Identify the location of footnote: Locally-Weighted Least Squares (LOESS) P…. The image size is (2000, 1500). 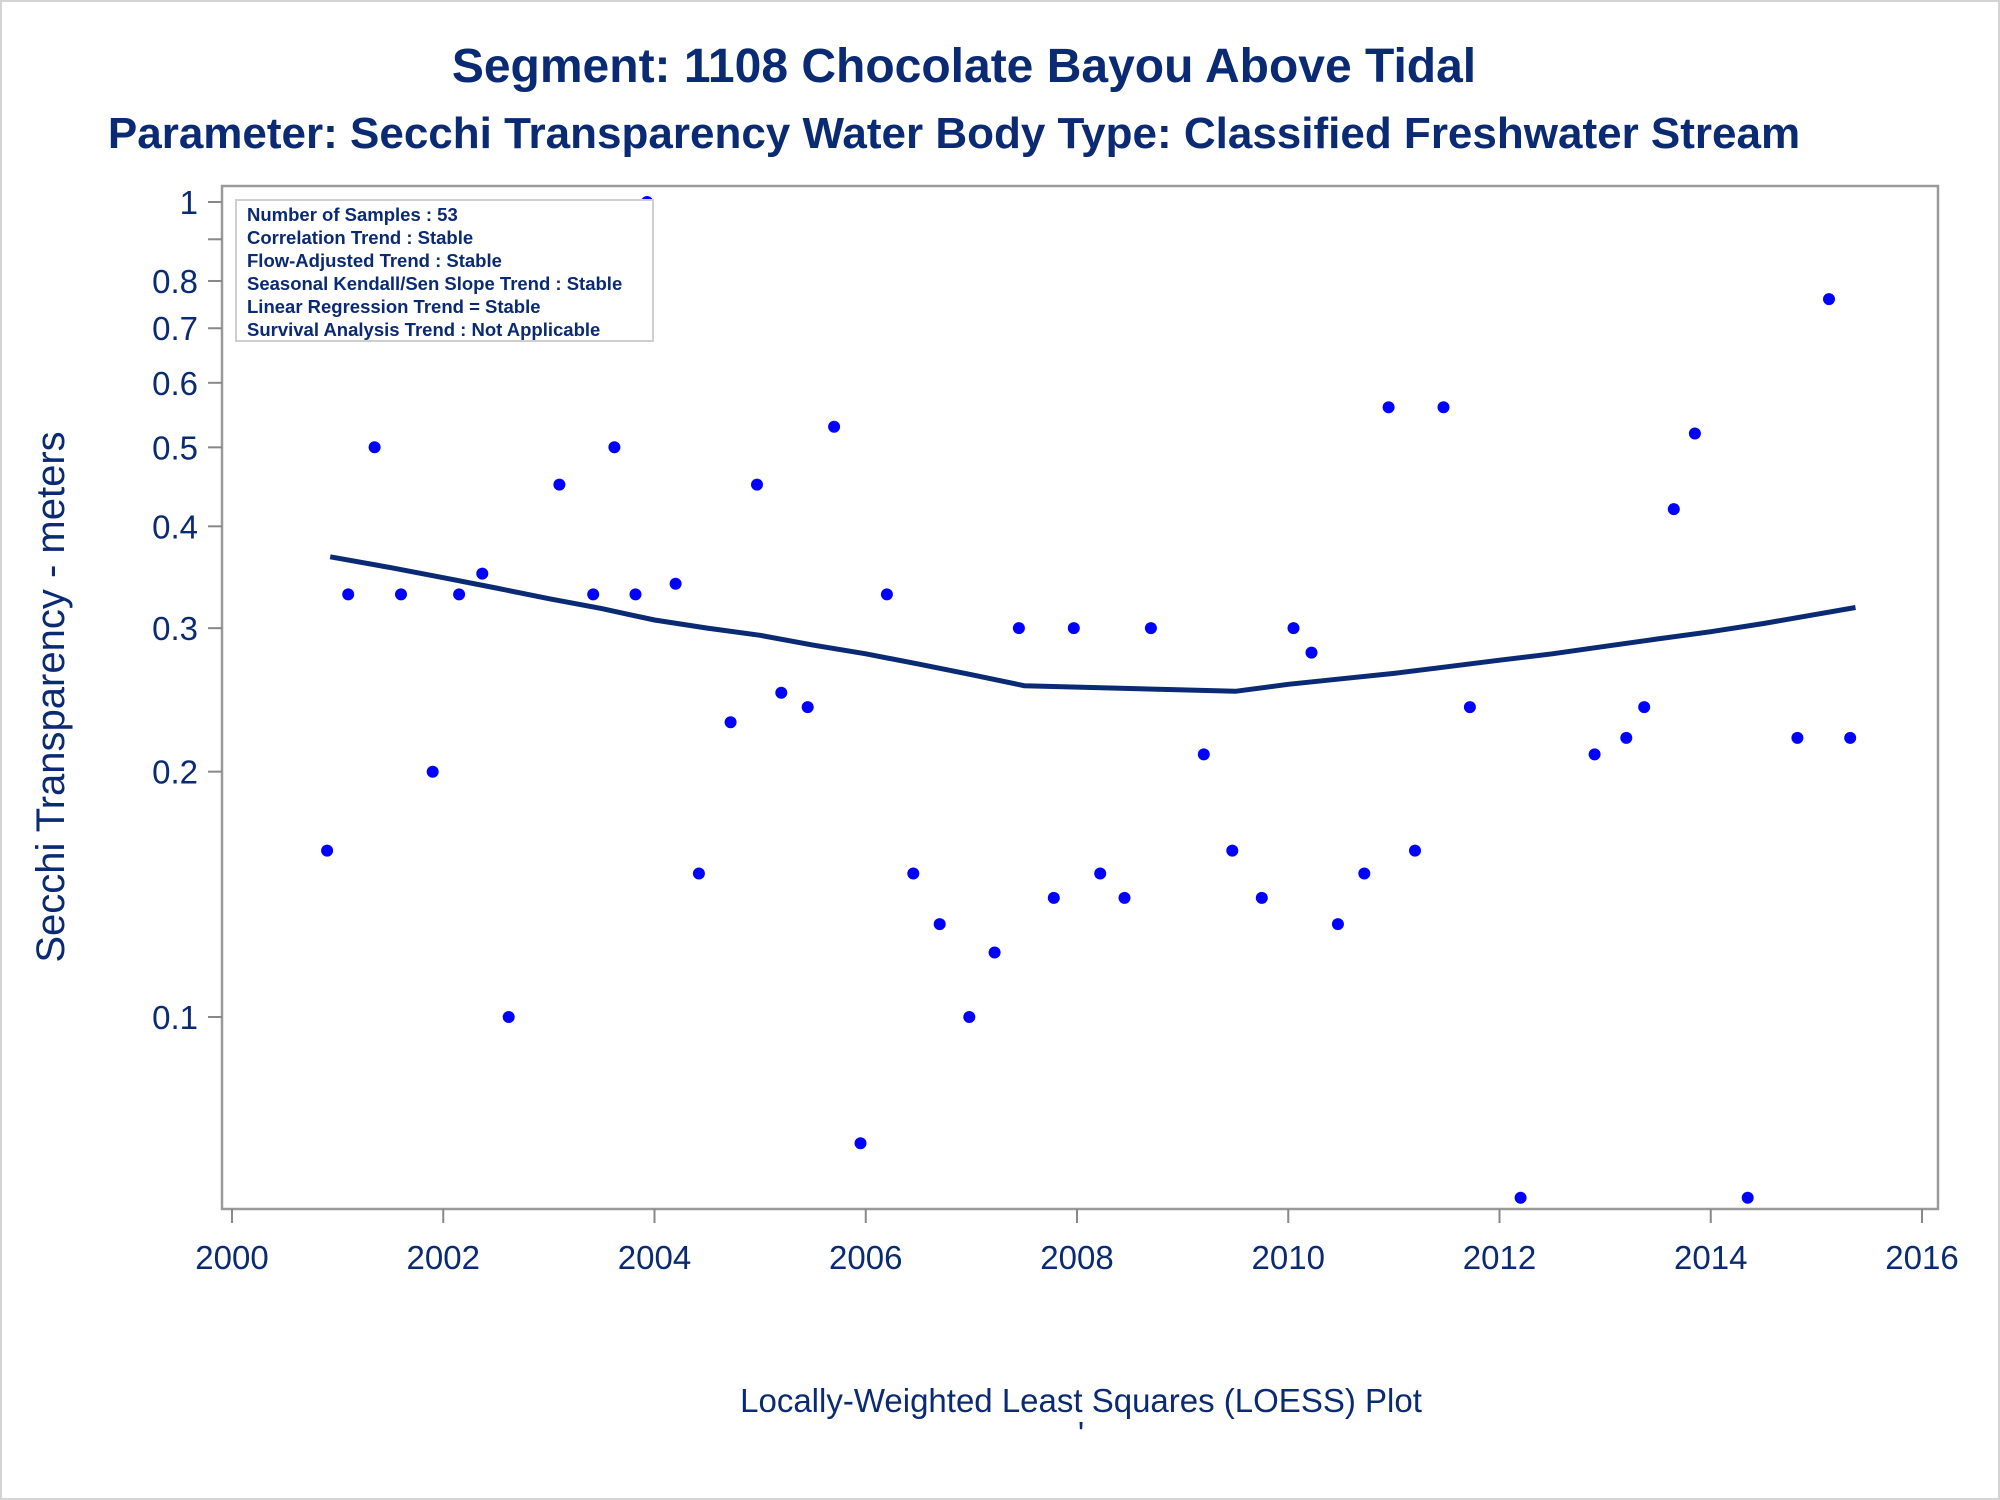
(1081, 1400).